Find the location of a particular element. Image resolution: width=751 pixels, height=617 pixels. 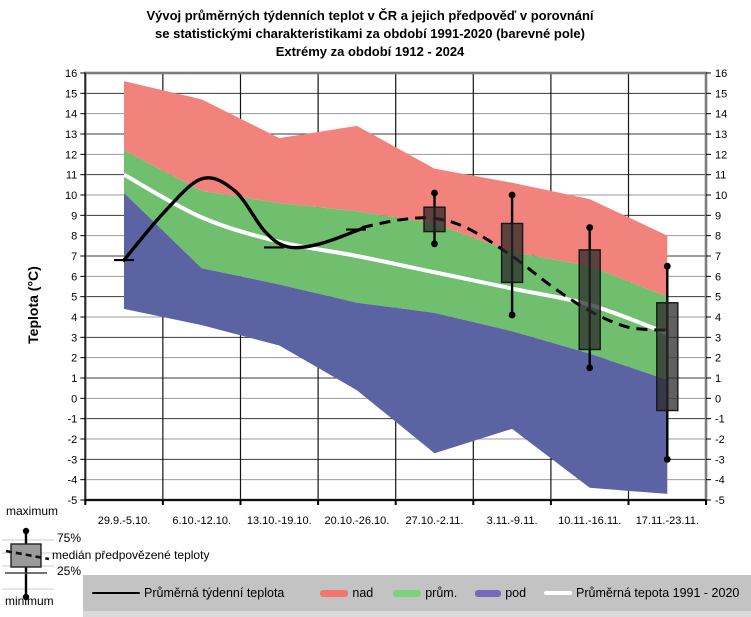

y-tick-label-left: 11 is located at coordinates (71, 176).